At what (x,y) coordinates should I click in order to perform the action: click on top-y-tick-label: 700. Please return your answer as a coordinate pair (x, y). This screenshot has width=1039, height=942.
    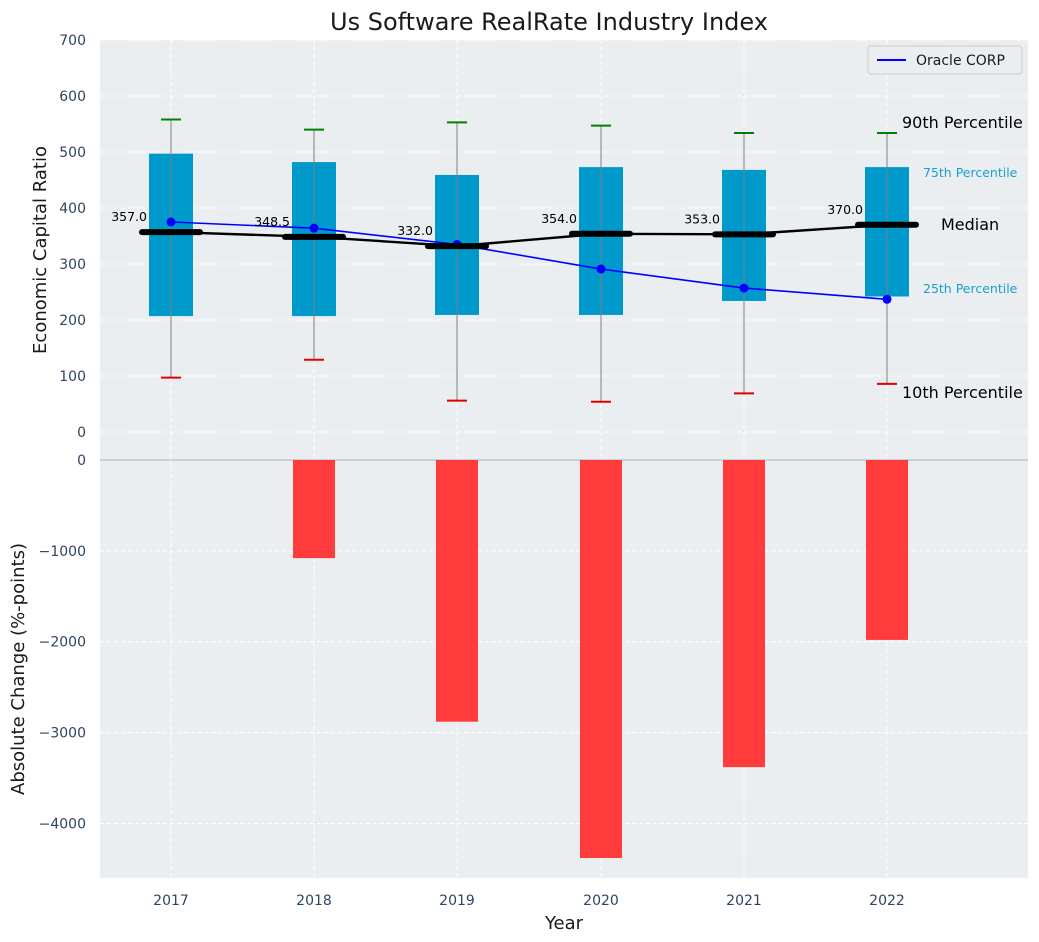
    Looking at the image, I should click on (72, 41).